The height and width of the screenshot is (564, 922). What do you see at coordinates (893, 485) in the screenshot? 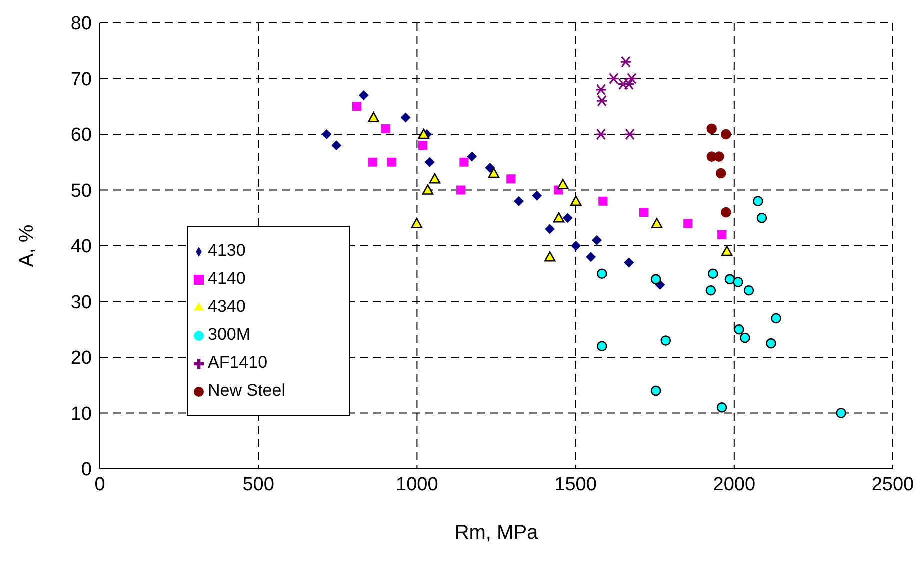
I see `x-tick-label: 2500` at bounding box center [893, 485].